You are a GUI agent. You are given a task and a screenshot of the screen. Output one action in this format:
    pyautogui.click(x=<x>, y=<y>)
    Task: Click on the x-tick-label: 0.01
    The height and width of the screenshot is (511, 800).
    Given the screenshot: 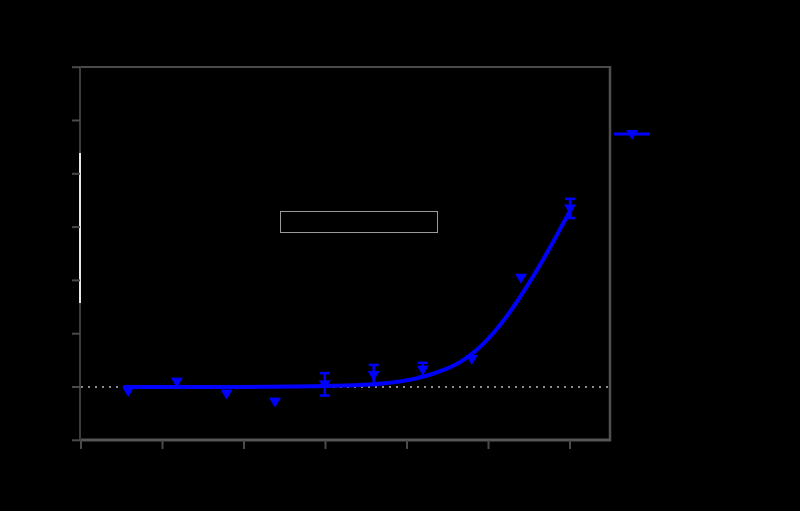 What is the action you would take?
    pyautogui.click(x=80, y=460)
    